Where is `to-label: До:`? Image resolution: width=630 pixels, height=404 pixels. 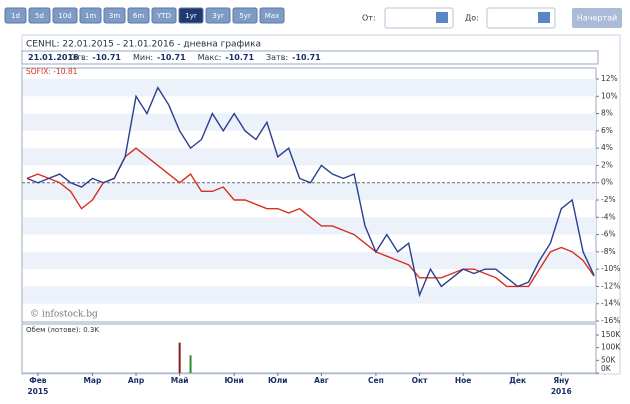 to-label: До: is located at coordinates (472, 18).